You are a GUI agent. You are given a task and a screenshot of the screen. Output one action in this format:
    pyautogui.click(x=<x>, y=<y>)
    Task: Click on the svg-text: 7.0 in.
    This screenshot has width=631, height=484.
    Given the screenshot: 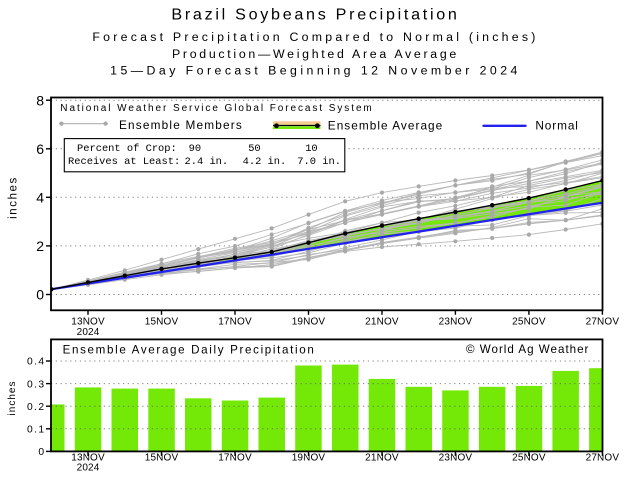 What is the action you would take?
    pyautogui.click(x=319, y=162)
    